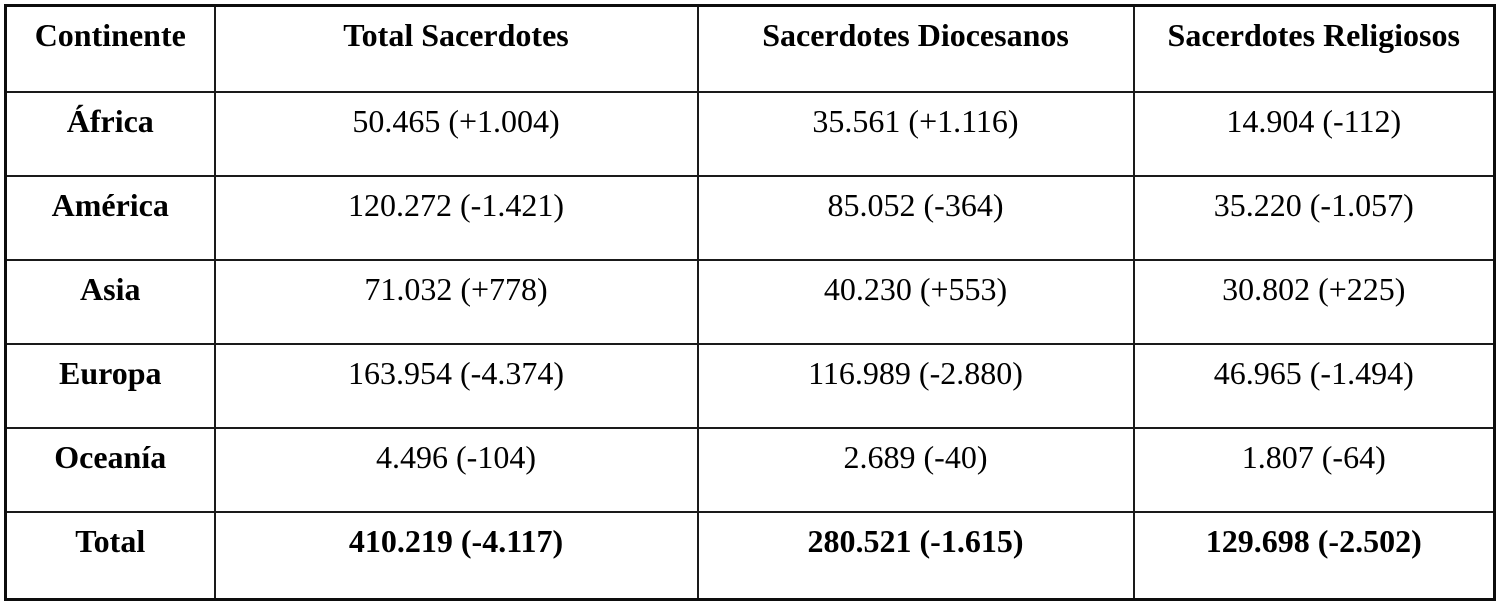 Image resolution: width=1498 pixels, height=609 pixels. Describe the element at coordinates (456, 48) in the screenshot. I see `header-cell-total-sacerdotes: Total Sacerdotes` at that location.